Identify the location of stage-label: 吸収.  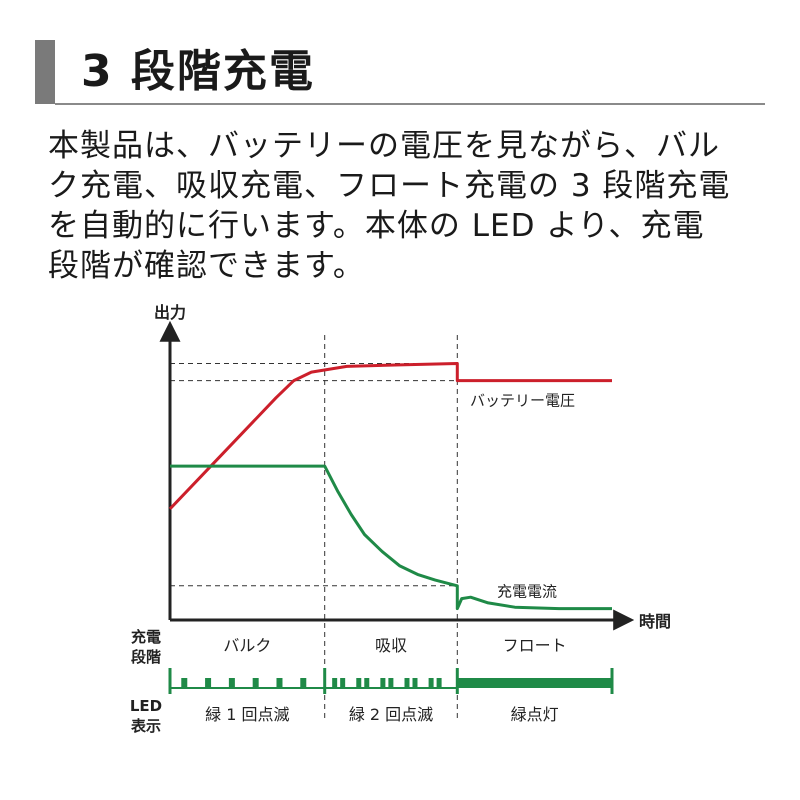
(391, 645).